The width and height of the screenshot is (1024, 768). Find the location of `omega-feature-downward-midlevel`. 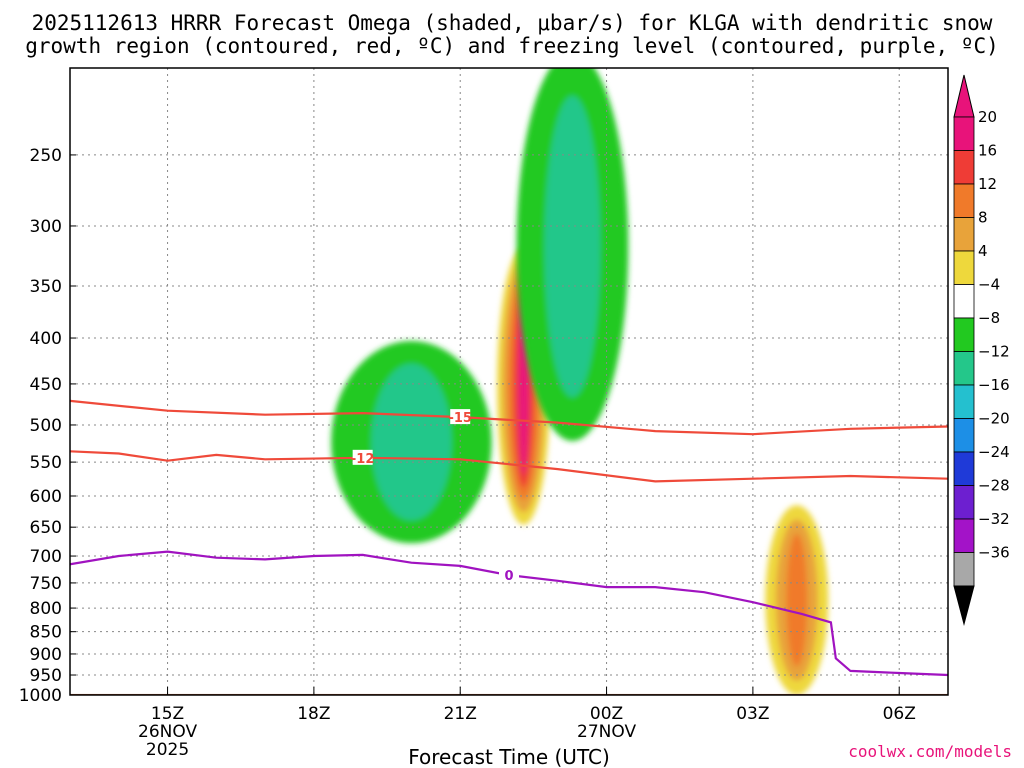

omega-feature-downward-midlevel is located at coordinates (411, 442).